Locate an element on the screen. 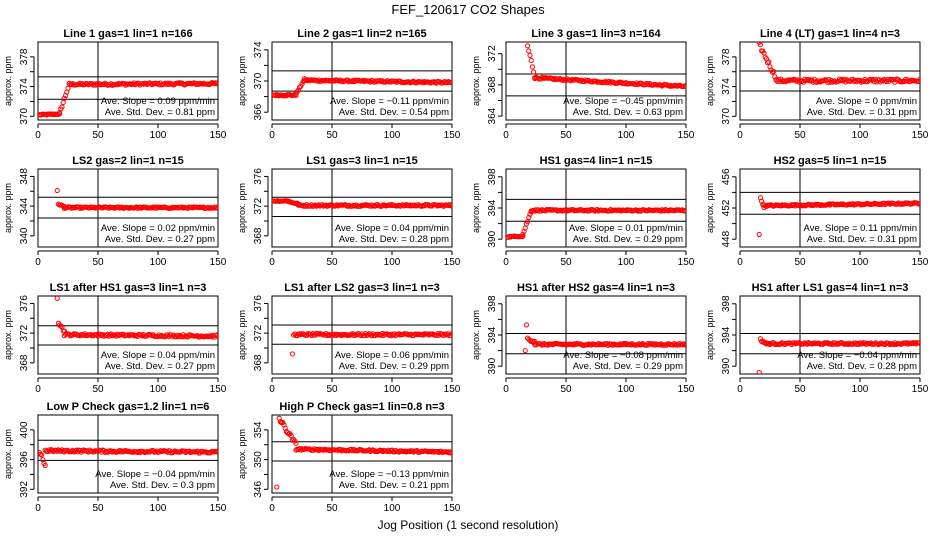  plot-frame is located at coordinates (596, 335).